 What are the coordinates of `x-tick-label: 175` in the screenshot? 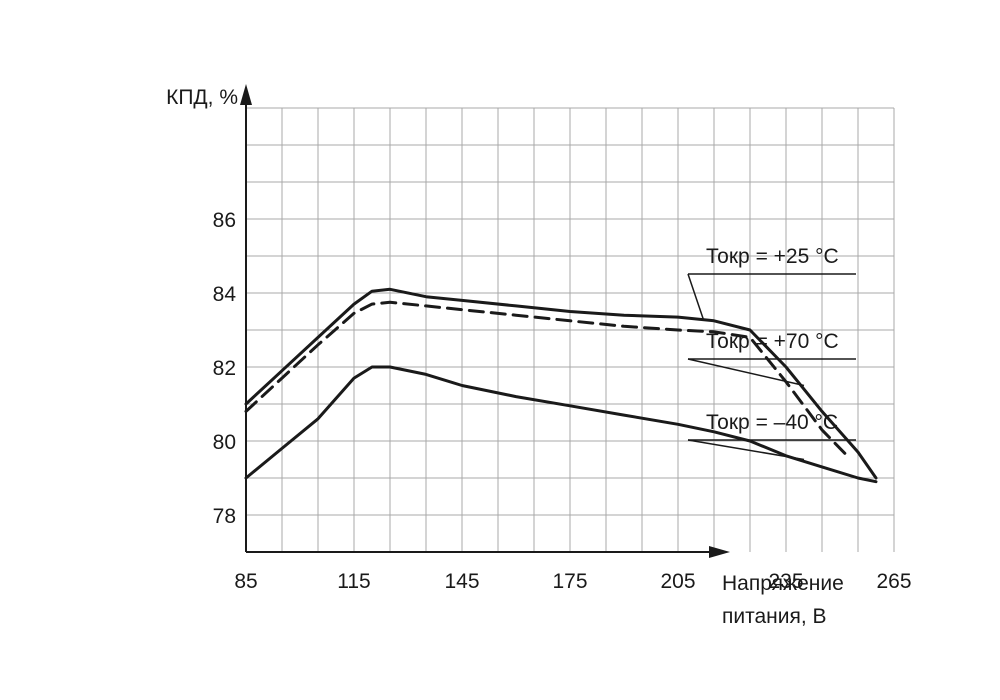 It's located at (569, 581).